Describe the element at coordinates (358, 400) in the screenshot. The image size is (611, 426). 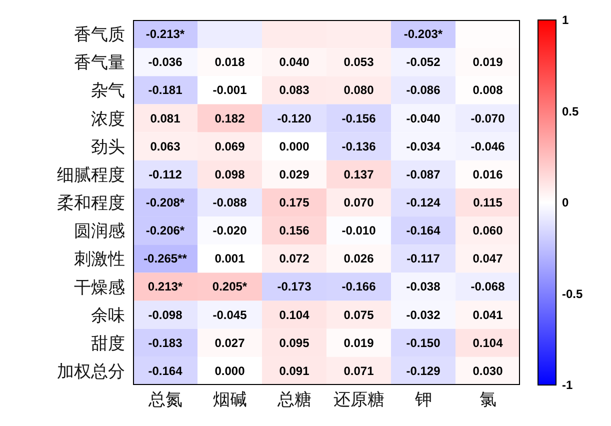
I see `x-tick-label: 还原糖` at that location.